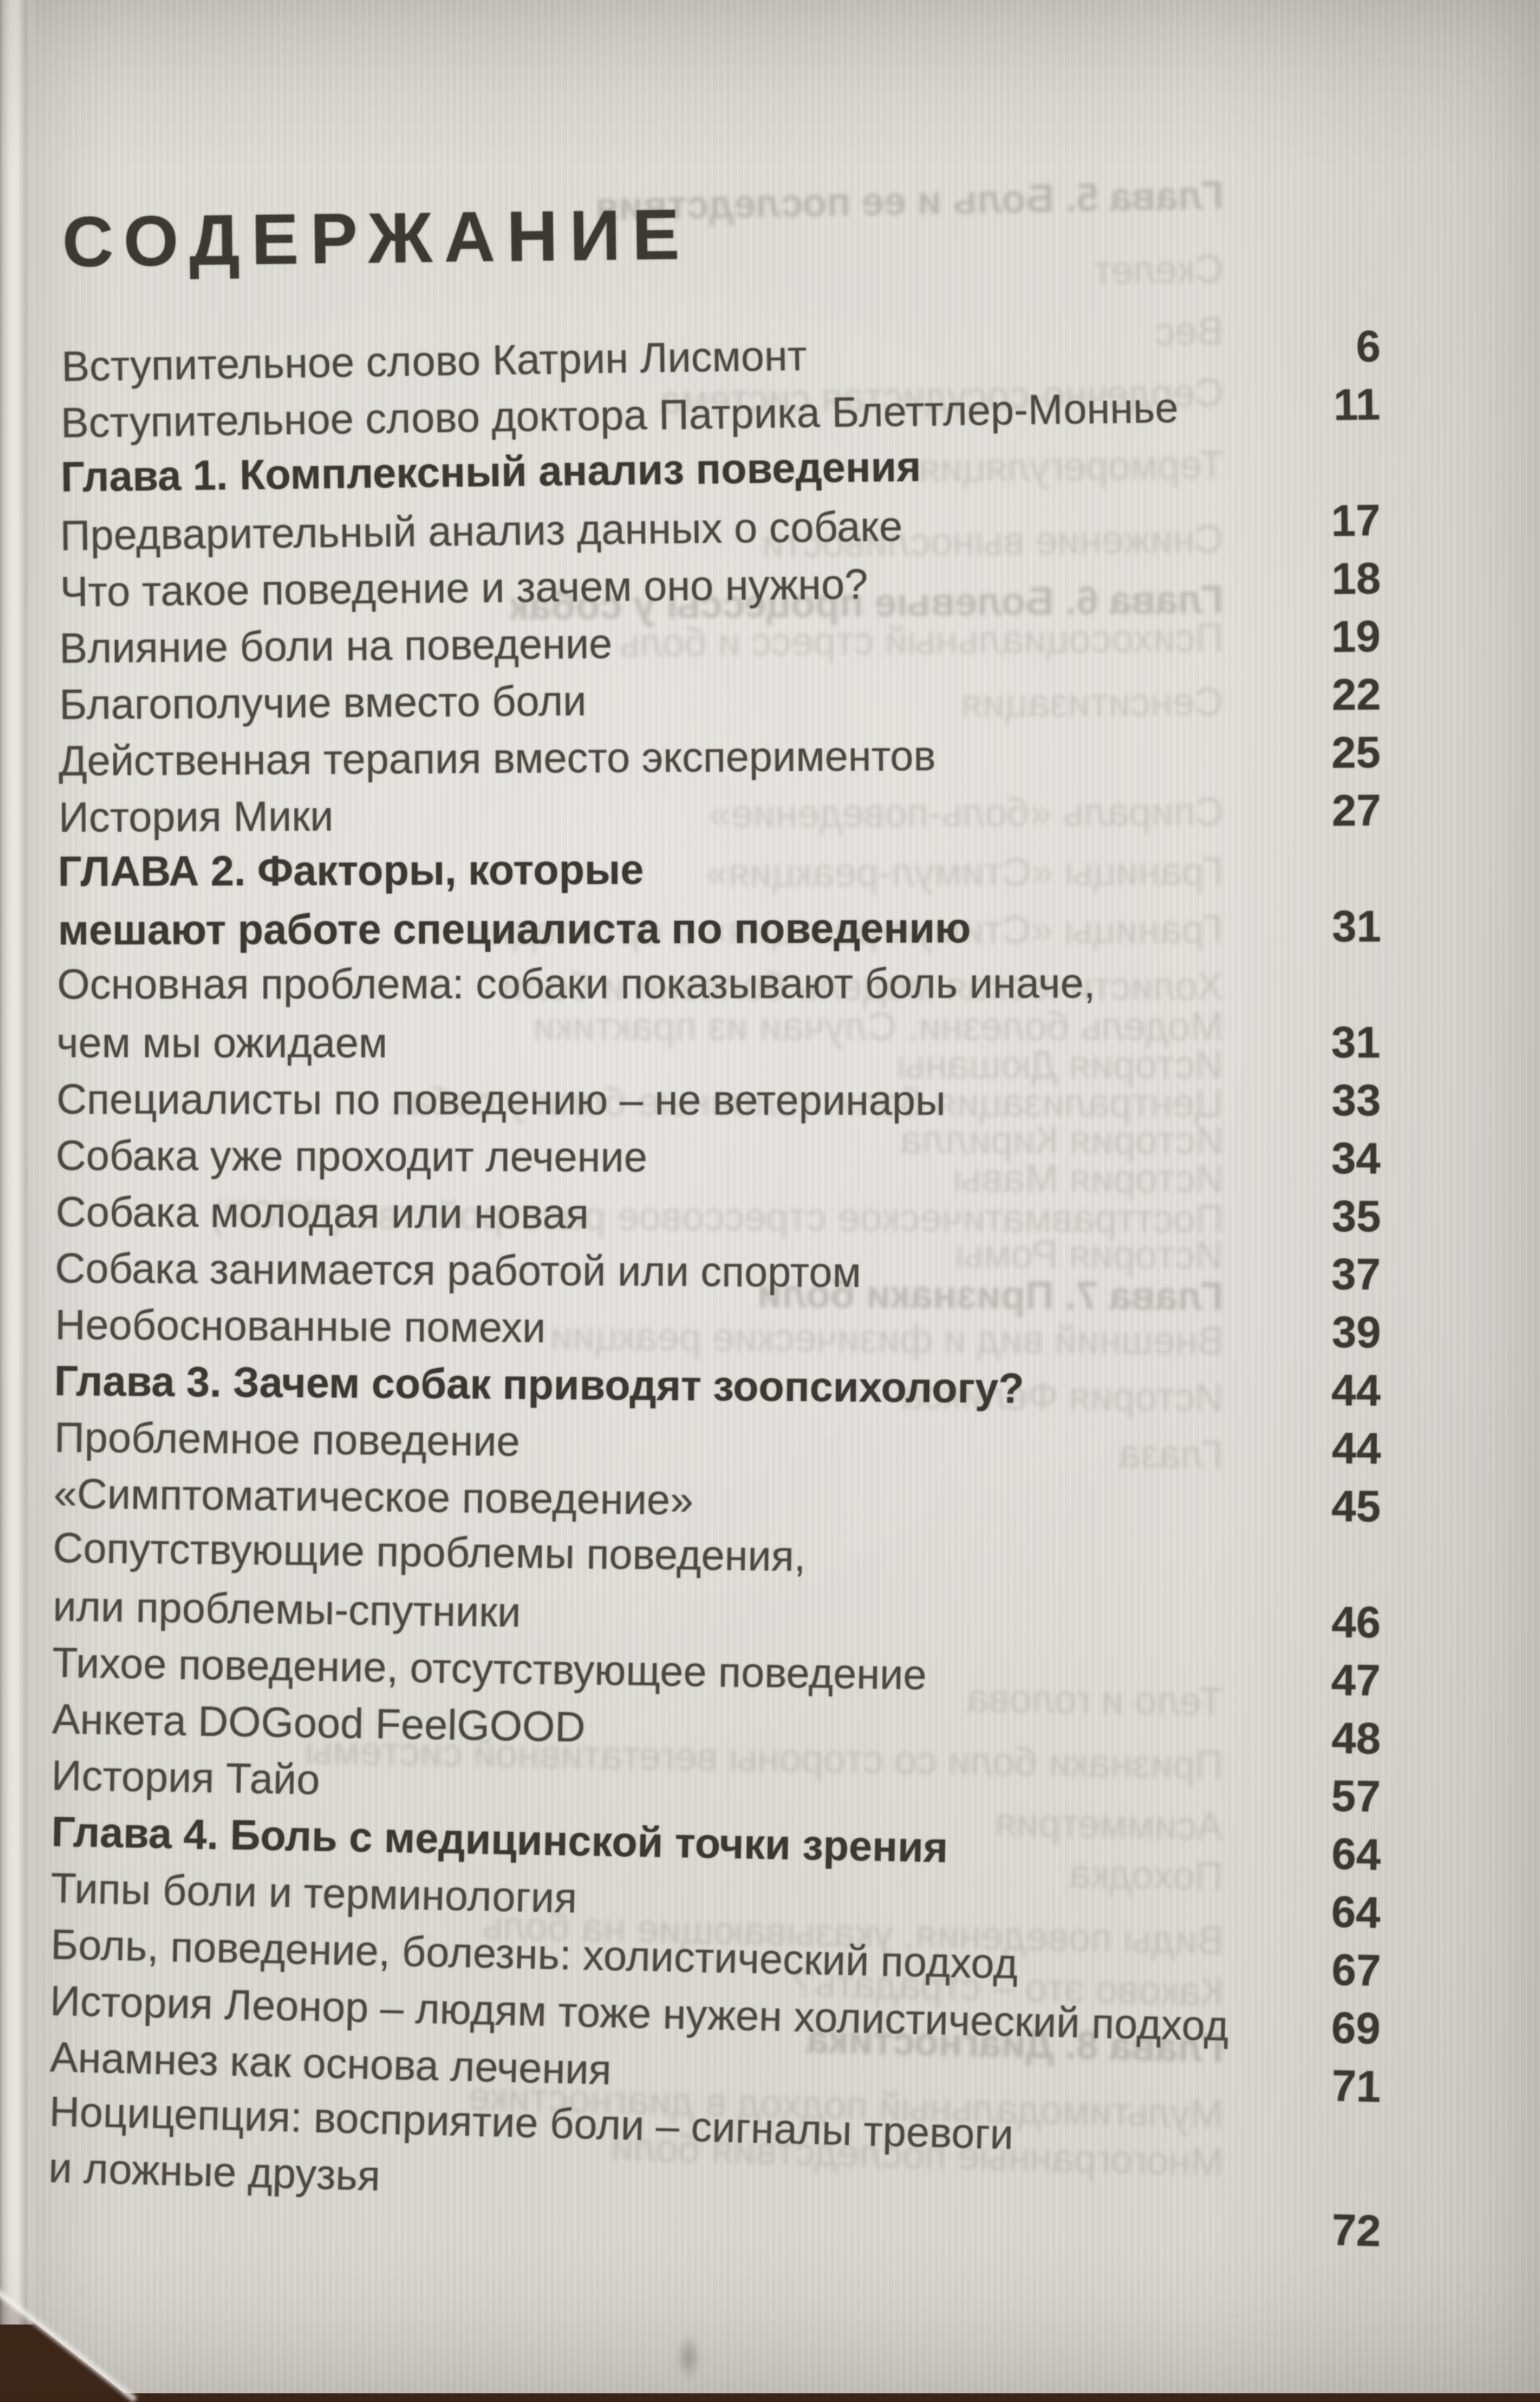 This screenshot has height=2402, width=1540. What do you see at coordinates (481, 531) in the screenshot?
I see `toc-entry-text: Предварительный анализ данных о собаке` at bounding box center [481, 531].